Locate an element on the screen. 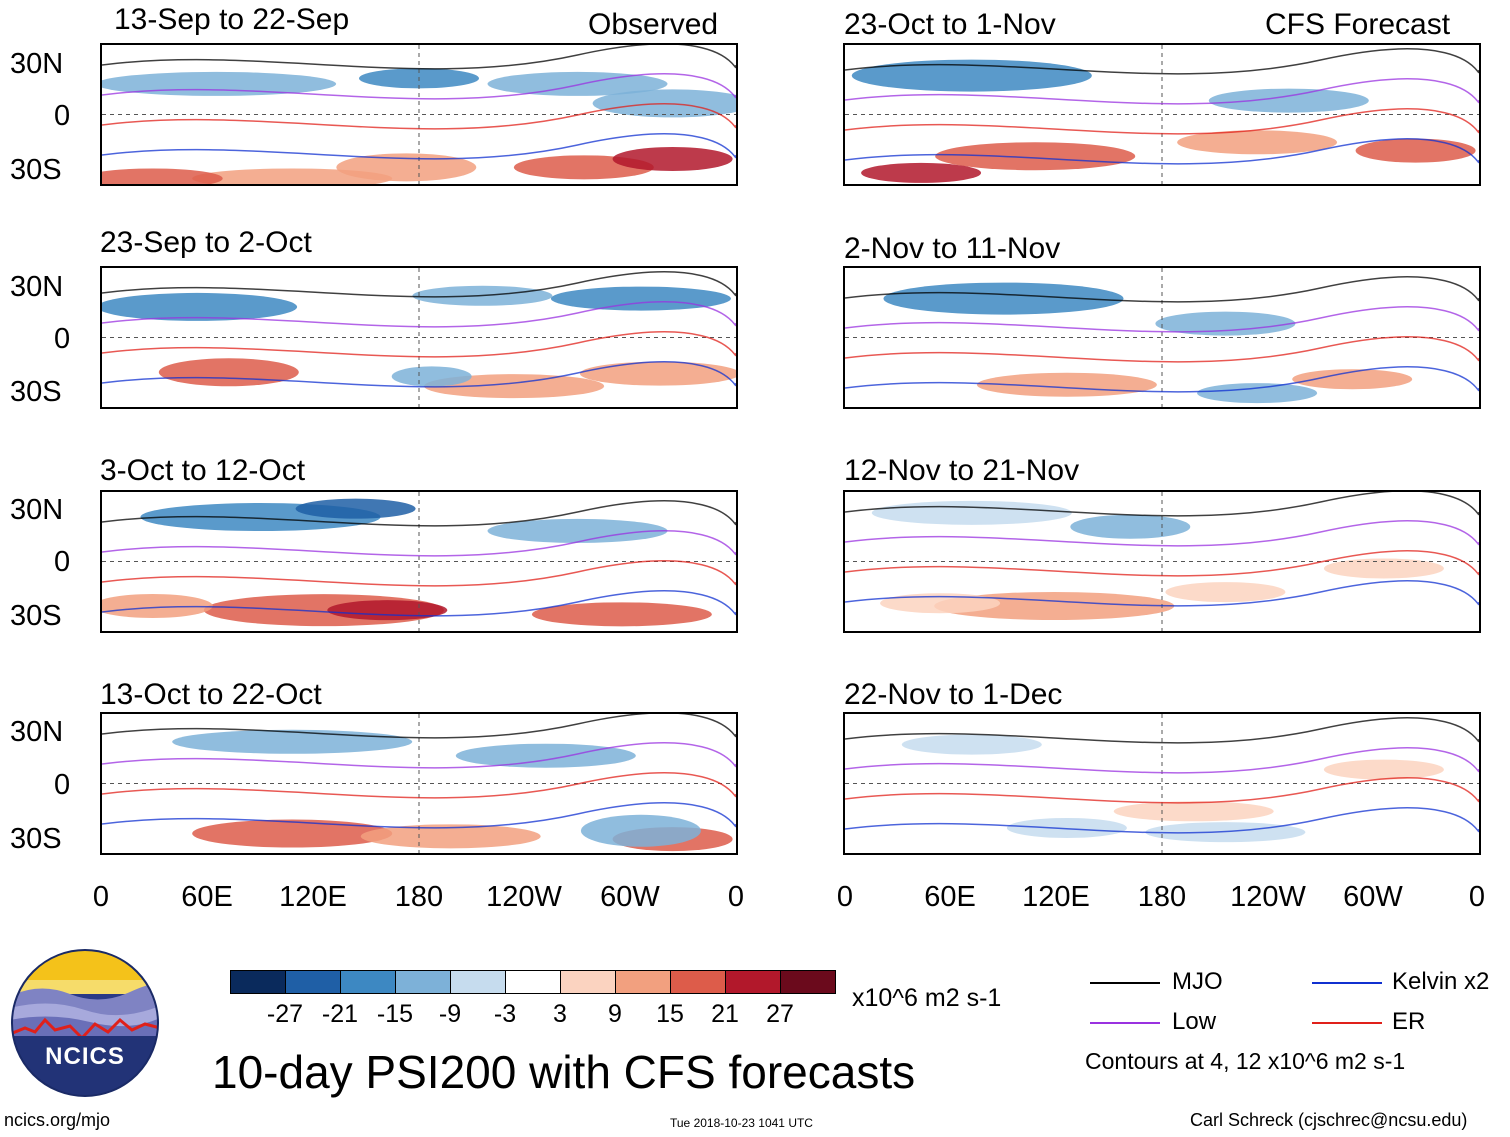 The height and width of the screenshot is (1137, 1510). logo-text: NCICS is located at coordinates (85, 1056).